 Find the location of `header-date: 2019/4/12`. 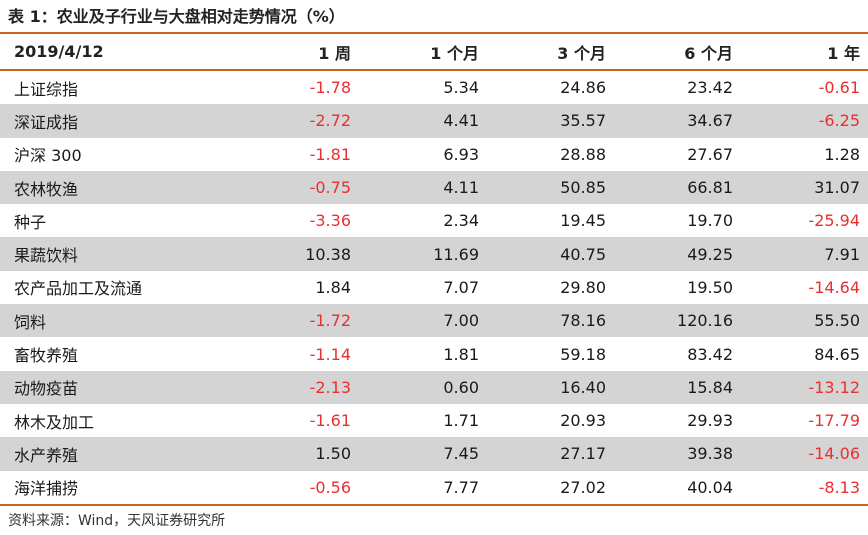

header-date: 2019/4/12 is located at coordinates (59, 51).